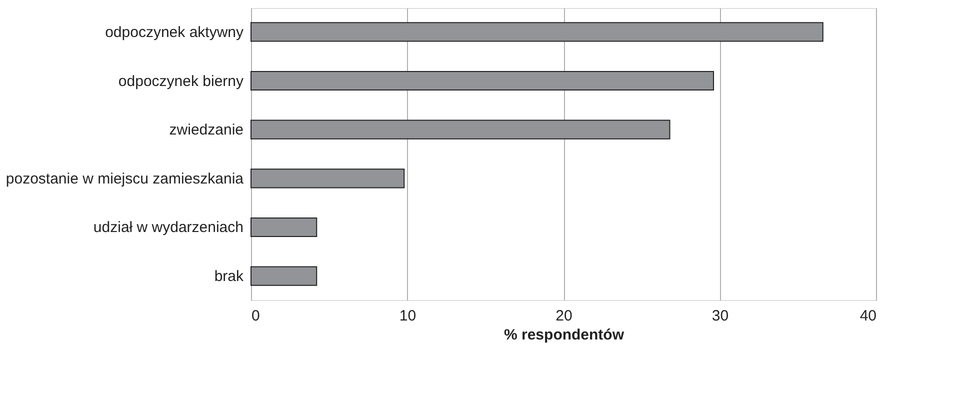 The height and width of the screenshot is (400, 960). Describe the element at coordinates (720, 316) in the screenshot. I see `x-tick-label: 30` at that location.